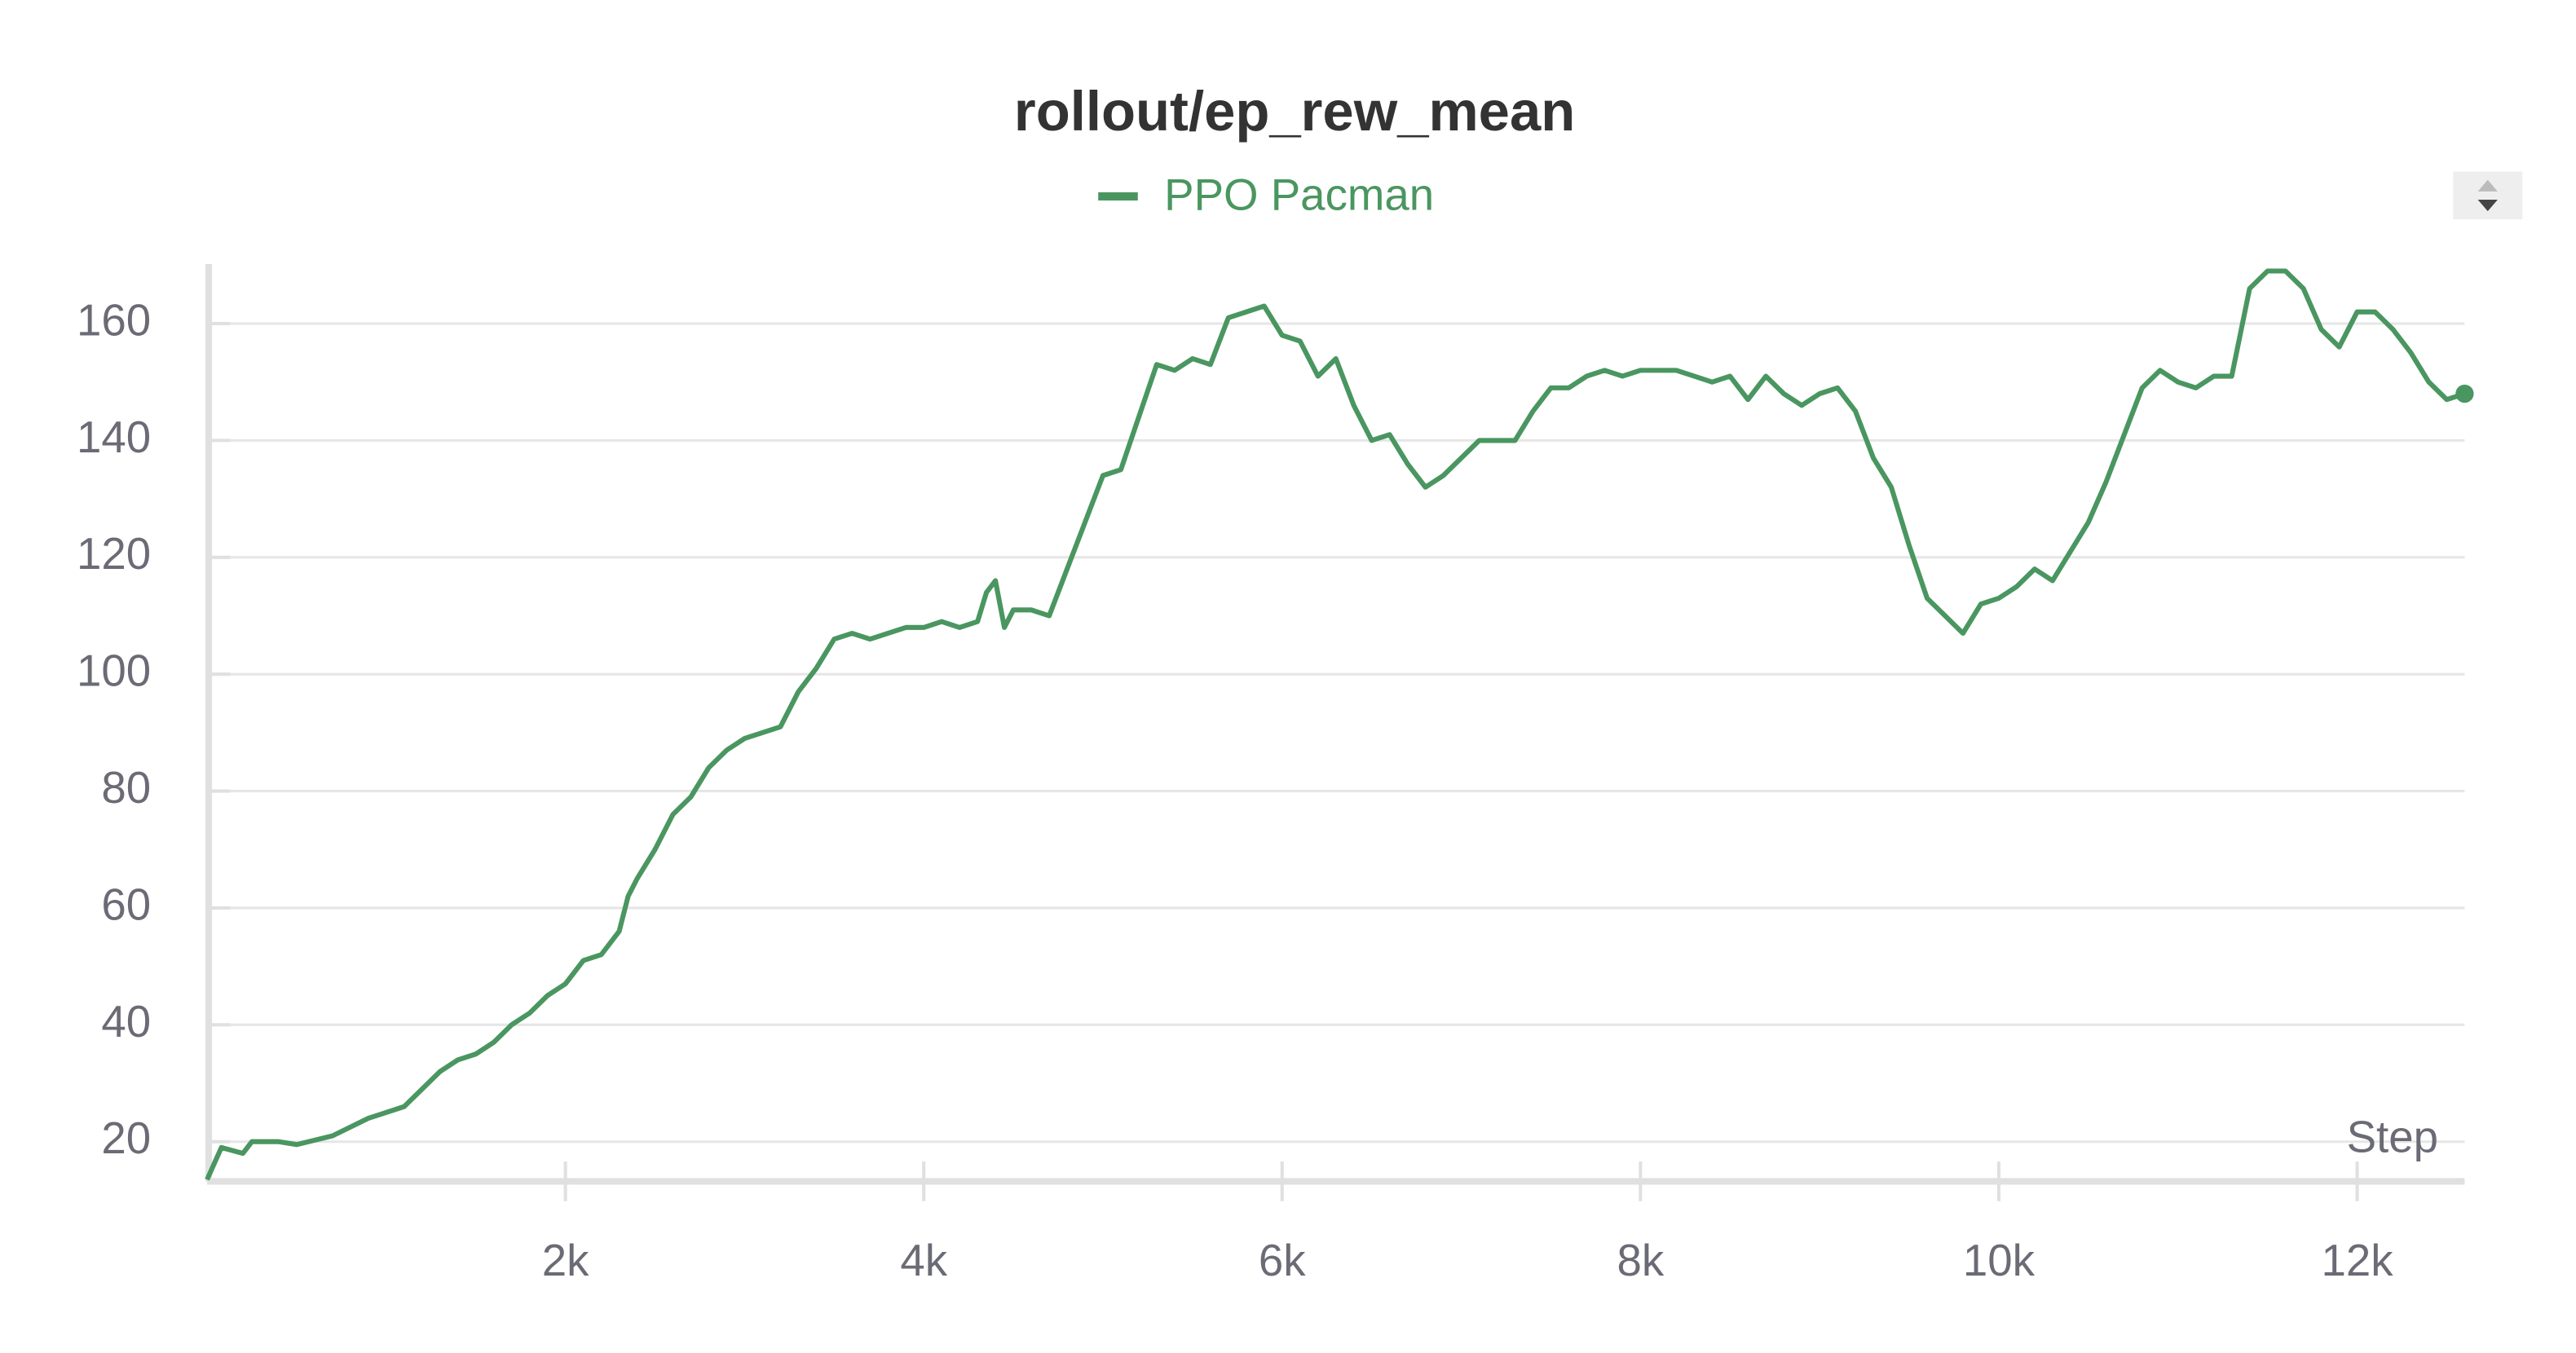 The width and height of the screenshot is (2576, 1353). What do you see at coordinates (2464, 393) in the screenshot?
I see `end-point` at bounding box center [2464, 393].